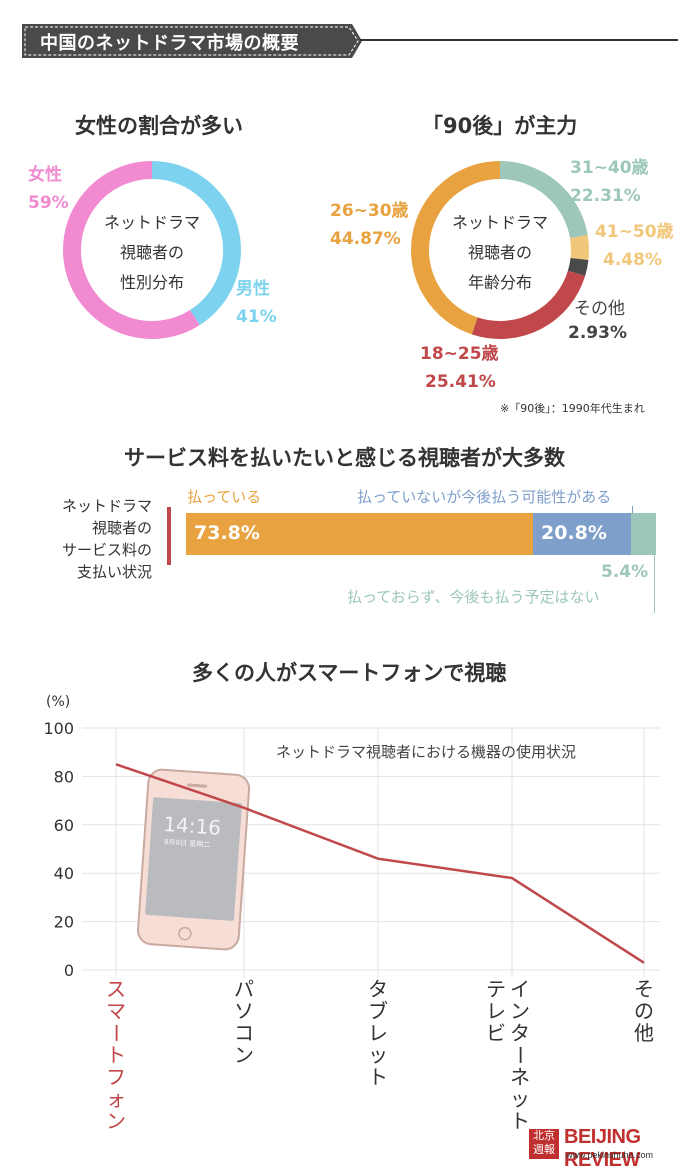  What do you see at coordinates (349, 673) in the screenshot?
I see `device-title: 多くの人がスマートフォンで視聴` at bounding box center [349, 673].